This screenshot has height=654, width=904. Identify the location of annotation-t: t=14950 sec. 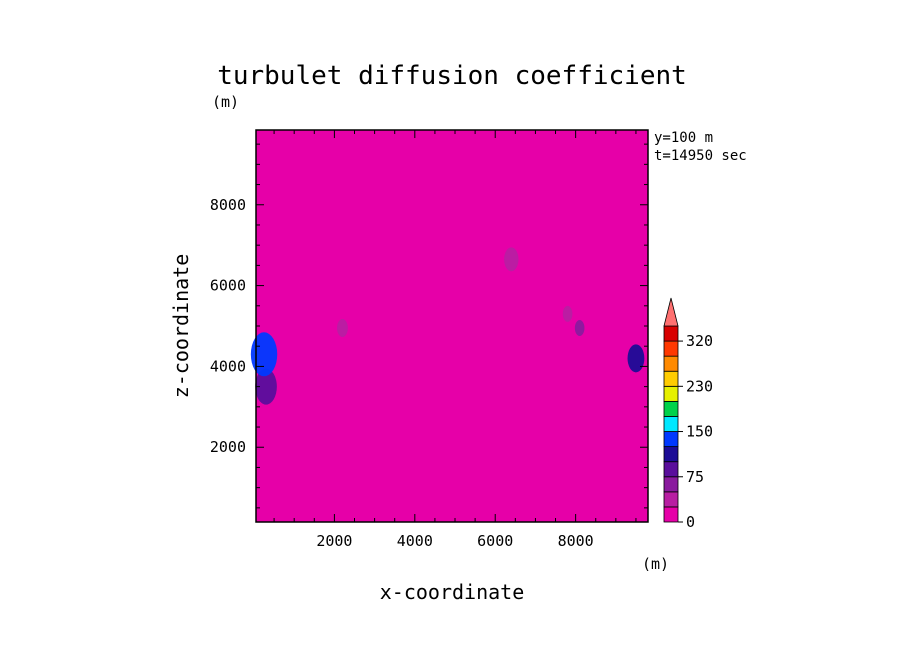
(700, 156).